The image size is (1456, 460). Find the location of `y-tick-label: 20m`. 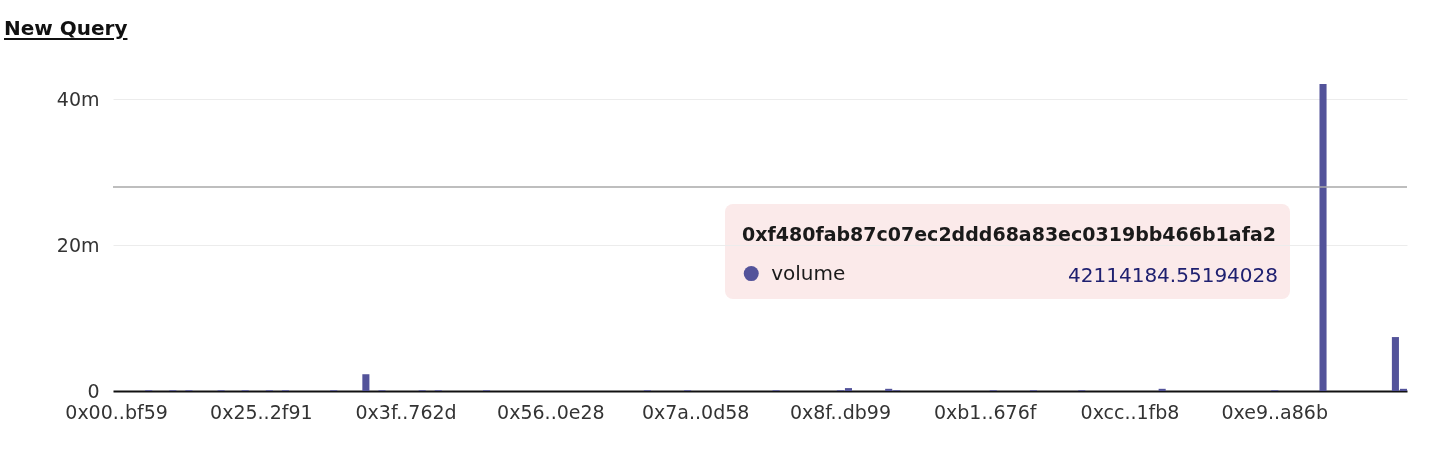

y-tick-label: 20m is located at coordinates (78, 244).